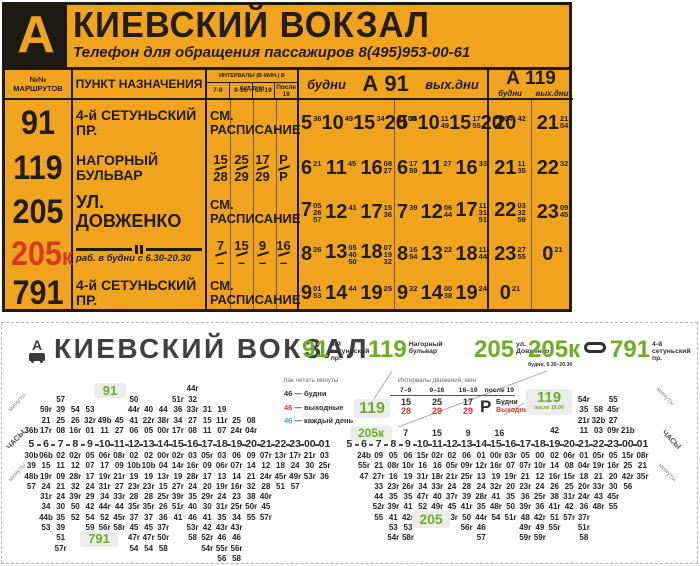 The height and width of the screenshot is (566, 700). Describe the element at coordinates (552, 211) in the screenshot. I see `time-group: 23 09 45` at that location.